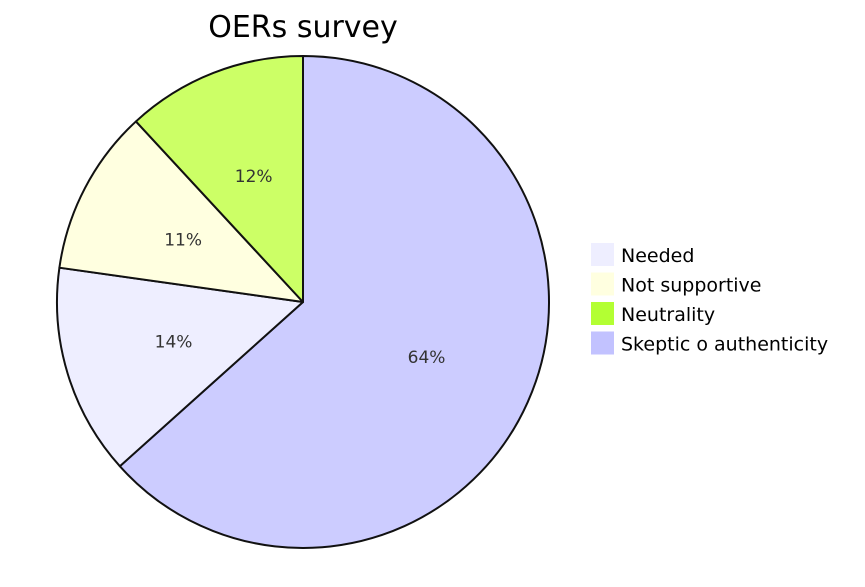 This screenshot has width=865, height=587. What do you see at coordinates (254, 177) in the screenshot?
I see `slice-label-neutrality: 12%` at bounding box center [254, 177].